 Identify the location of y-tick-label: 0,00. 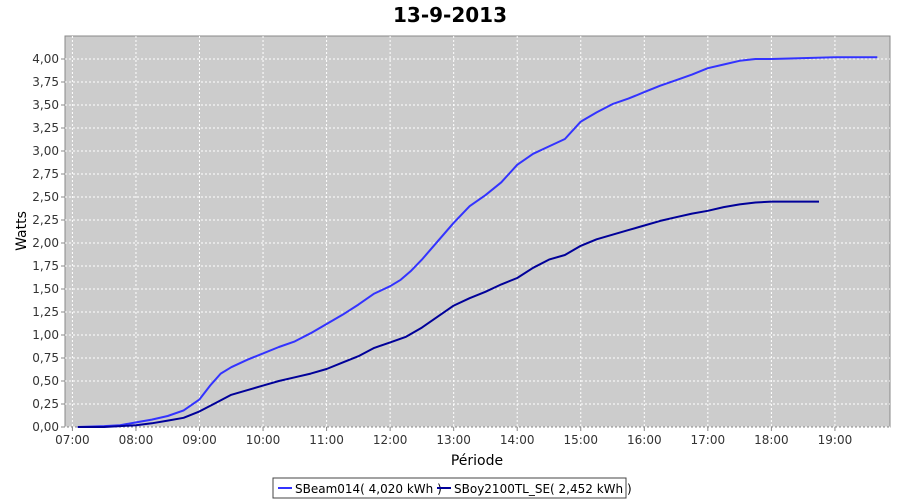
(45, 427).